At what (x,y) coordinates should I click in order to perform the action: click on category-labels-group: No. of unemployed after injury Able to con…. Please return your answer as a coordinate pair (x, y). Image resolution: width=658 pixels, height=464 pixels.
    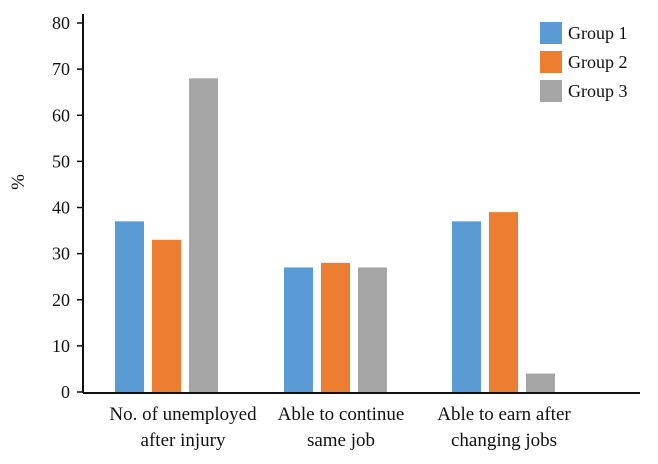
    Looking at the image, I should click on (340, 427).